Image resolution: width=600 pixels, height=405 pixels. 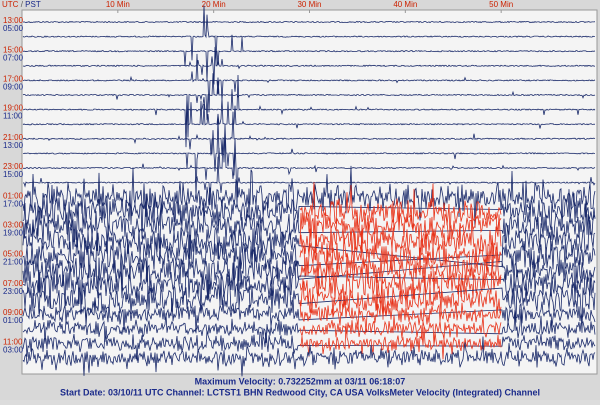 I want to click on utc-label: 17:00, so click(x=13, y=79).